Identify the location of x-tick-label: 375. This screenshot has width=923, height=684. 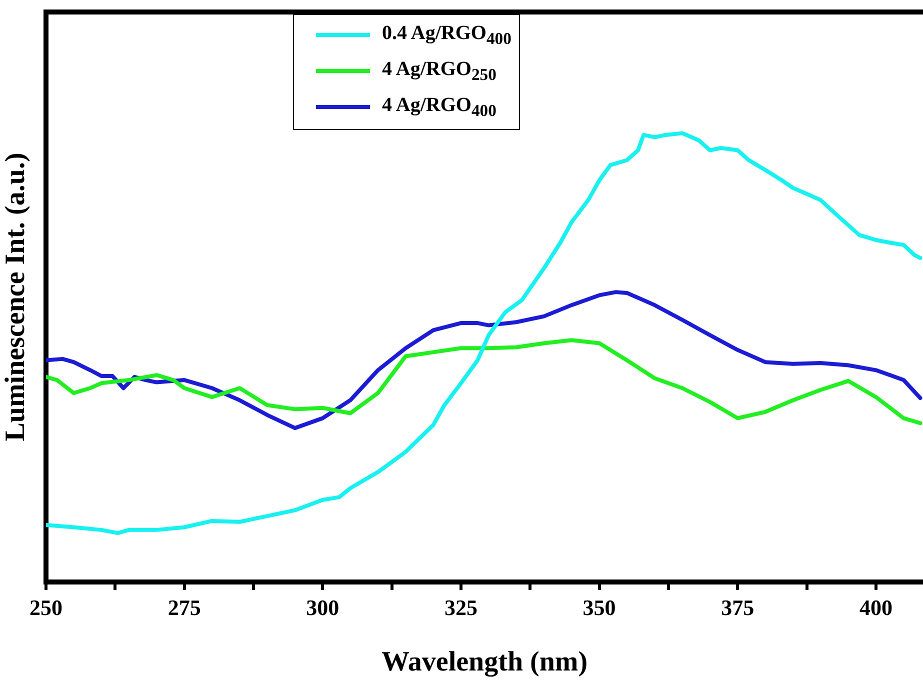
(737, 607).